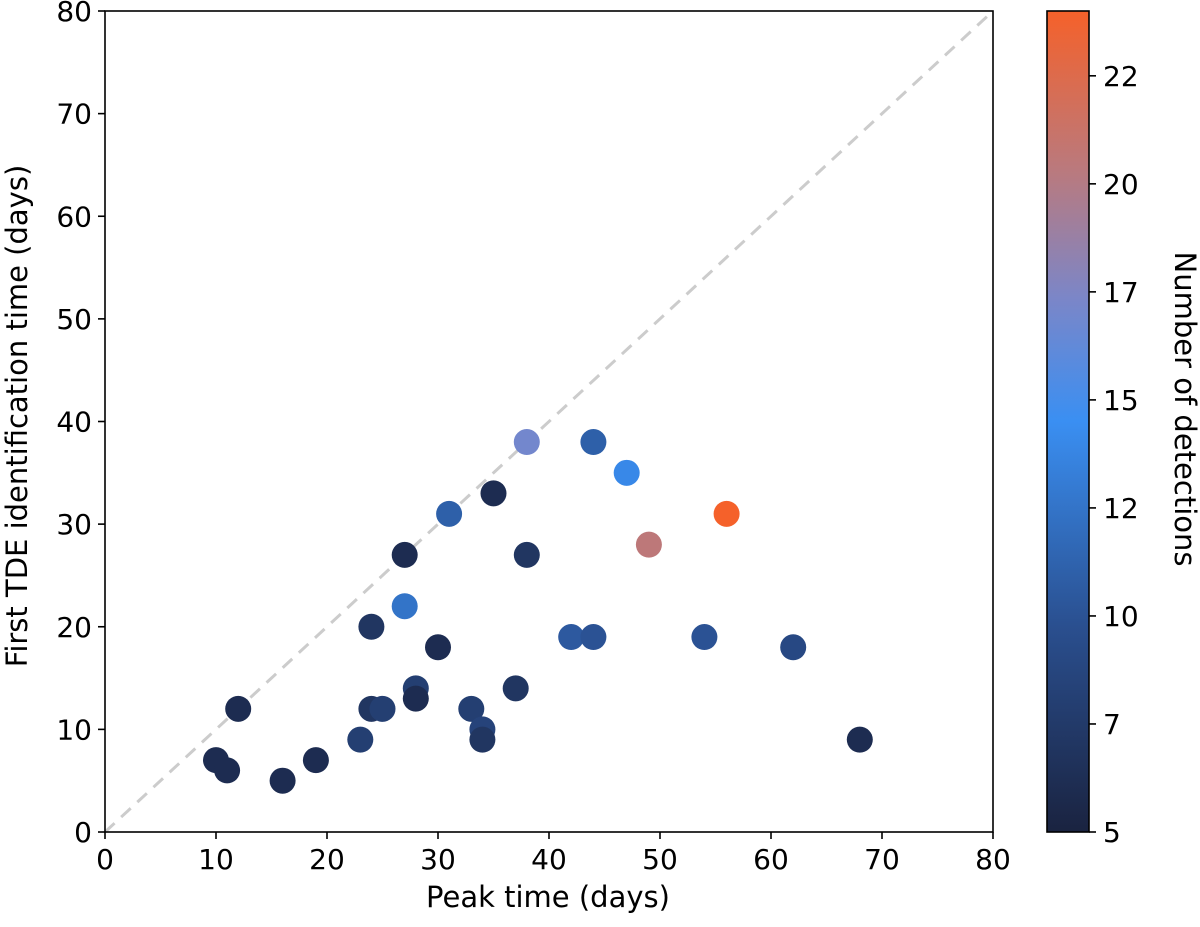 This screenshot has height=927, width=1200. What do you see at coordinates (1121, 184) in the screenshot?
I see `colorbar-tick-label: 20` at bounding box center [1121, 184].